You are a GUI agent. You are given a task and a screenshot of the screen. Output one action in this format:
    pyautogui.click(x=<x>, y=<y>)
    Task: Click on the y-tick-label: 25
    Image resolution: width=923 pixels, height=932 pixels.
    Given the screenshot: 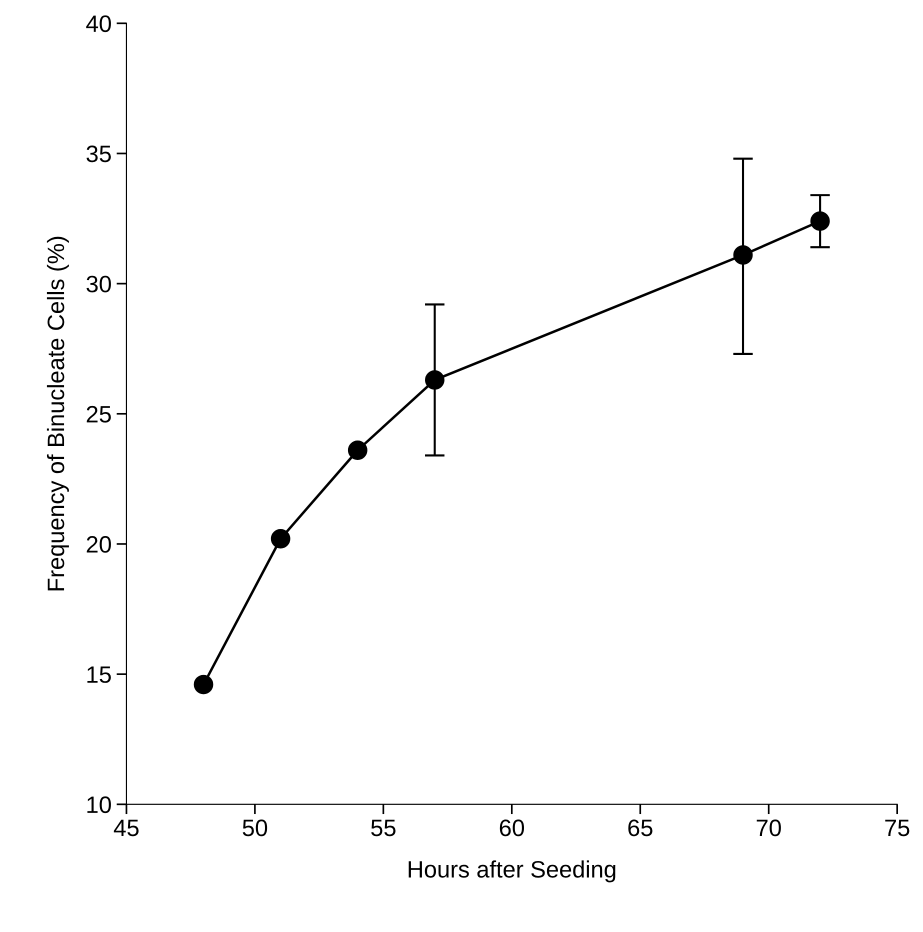 What is the action you would take?
    pyautogui.click(x=98, y=414)
    